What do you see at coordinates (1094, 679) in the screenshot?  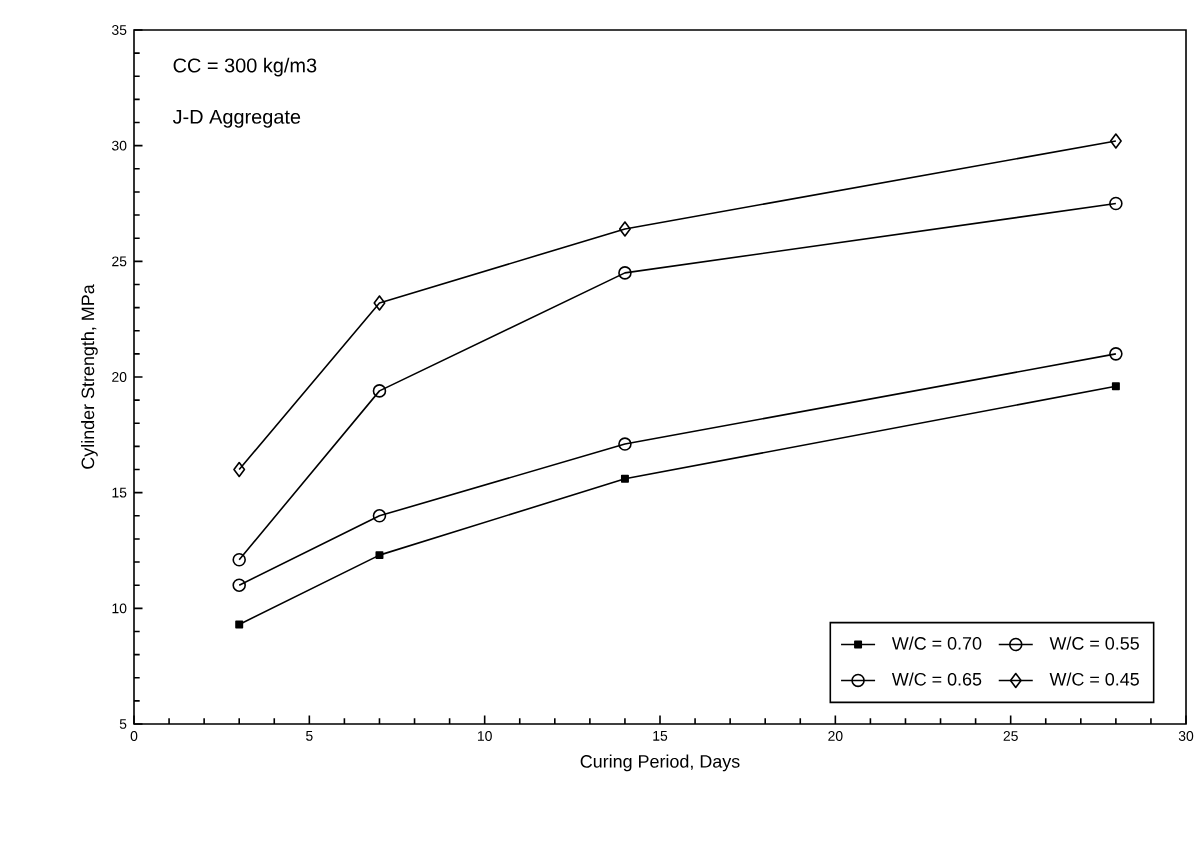 I see `legend-label: W/C = 0.45` at bounding box center [1094, 679].